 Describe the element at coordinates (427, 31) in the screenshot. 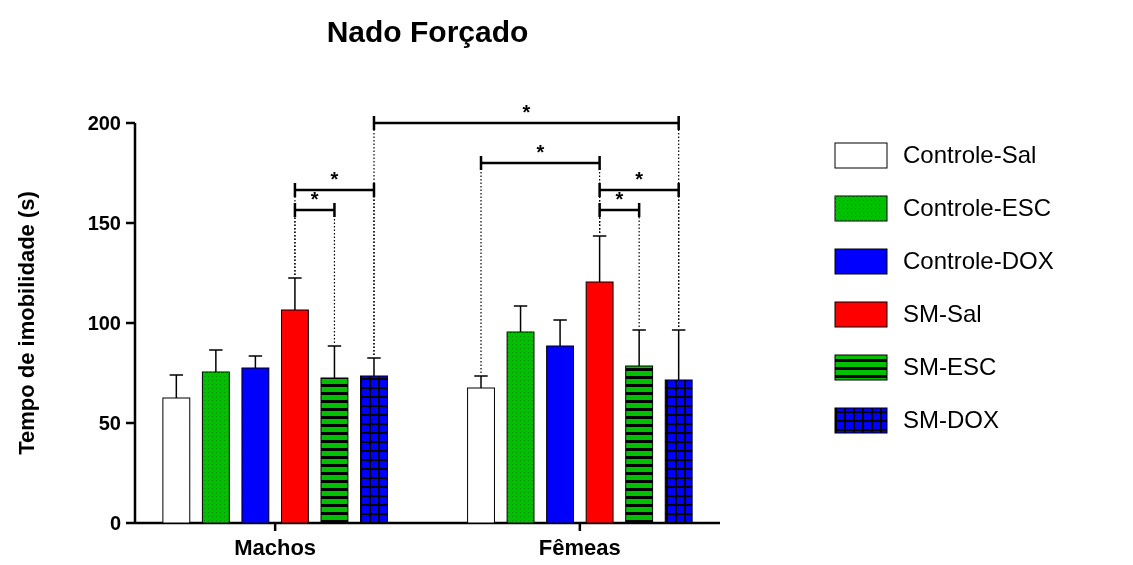

I see `chart-title: Nado Forçado` at that location.